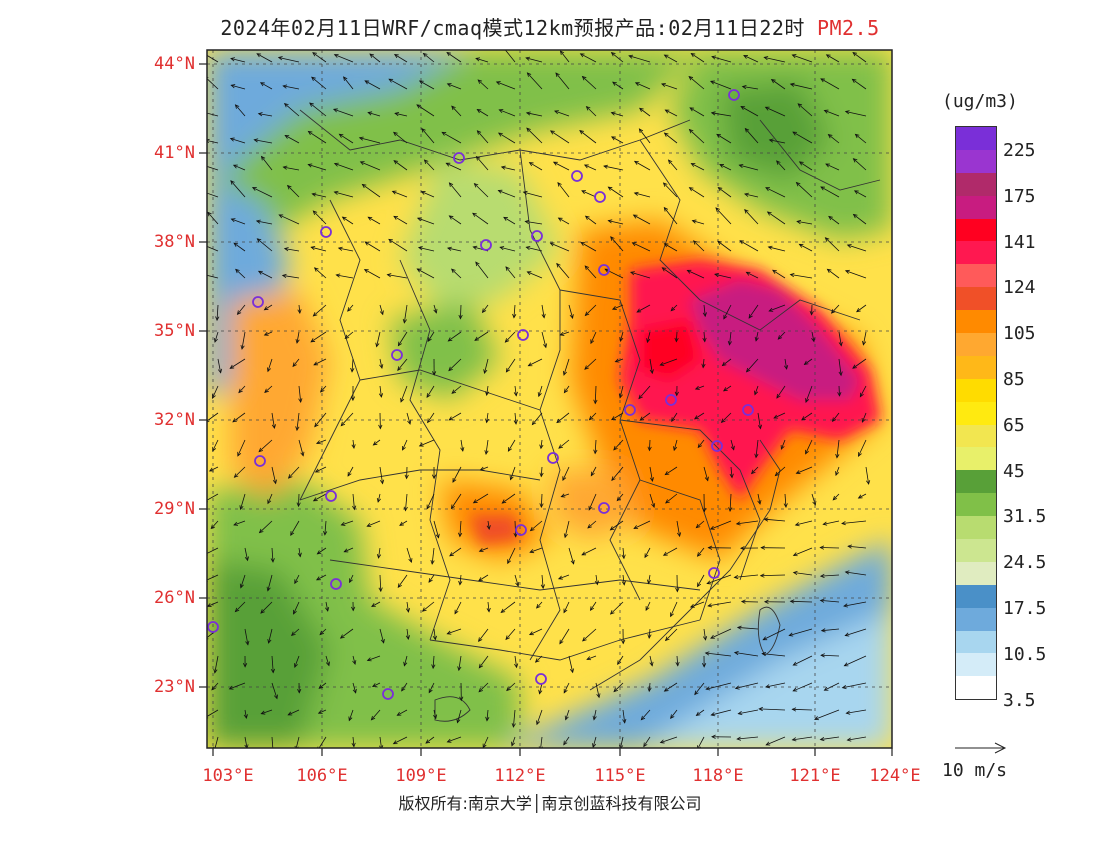 This screenshot has width=1100, height=850. What do you see at coordinates (1019, 196) in the screenshot?
I see `colorbar-label: 175` at bounding box center [1019, 196].